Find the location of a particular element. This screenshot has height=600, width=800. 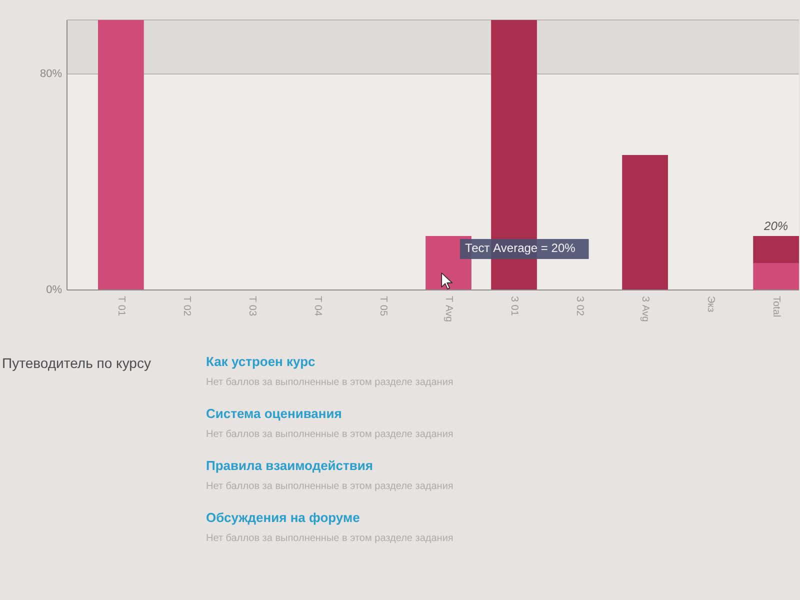

y-tick-label: 0% is located at coordinates (54, 290).